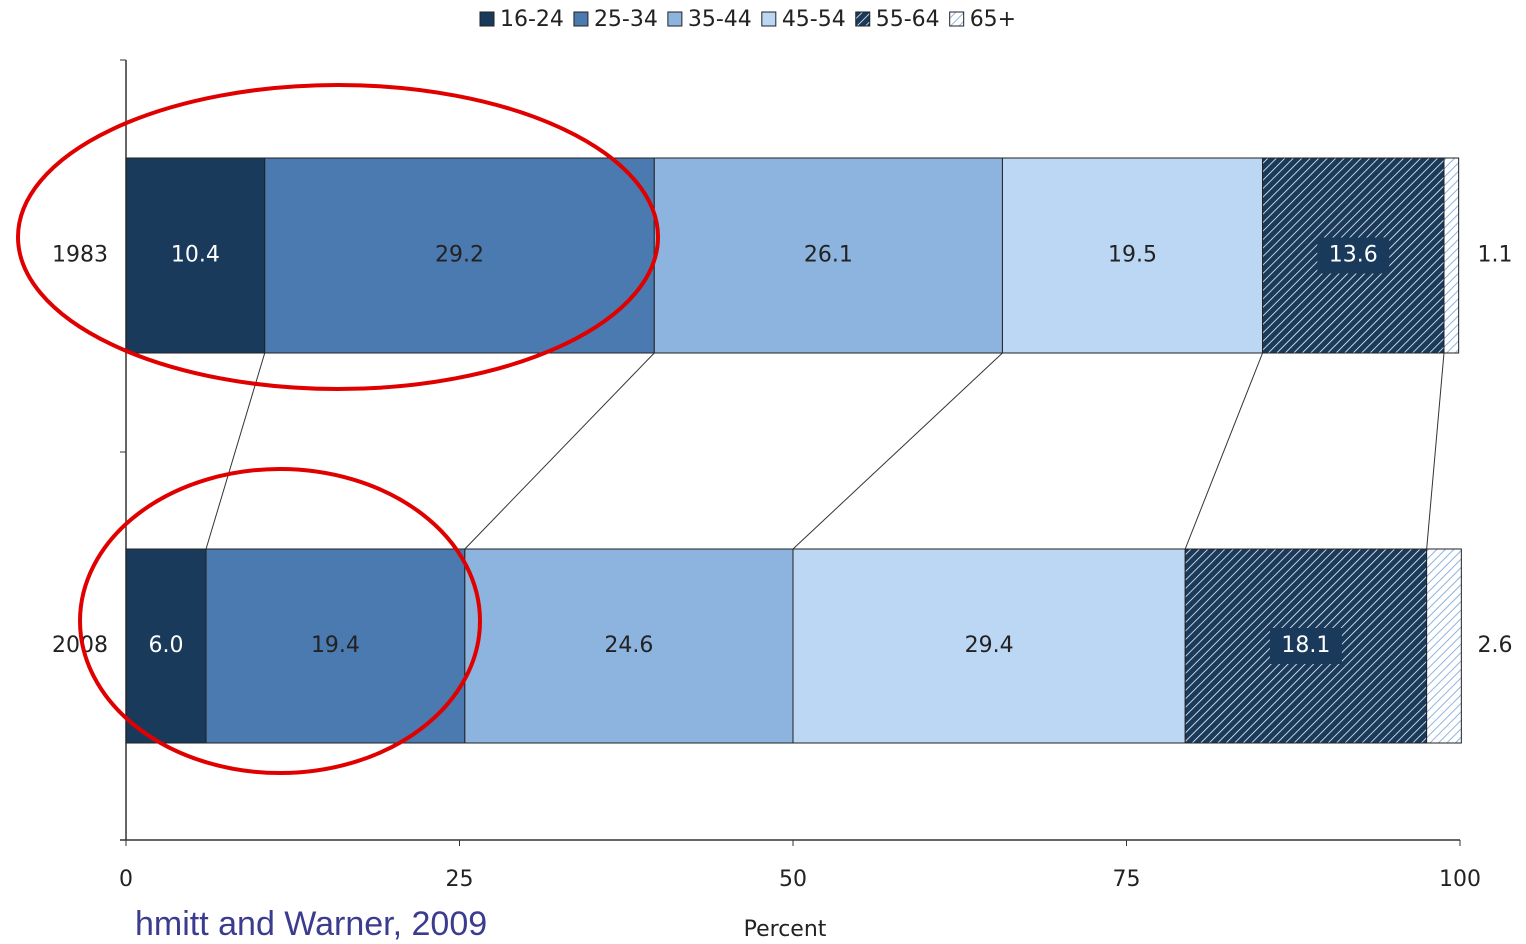 The height and width of the screenshot is (944, 1526). Describe the element at coordinates (532, 19) in the screenshot. I see `legend-label: 16-24` at that location.